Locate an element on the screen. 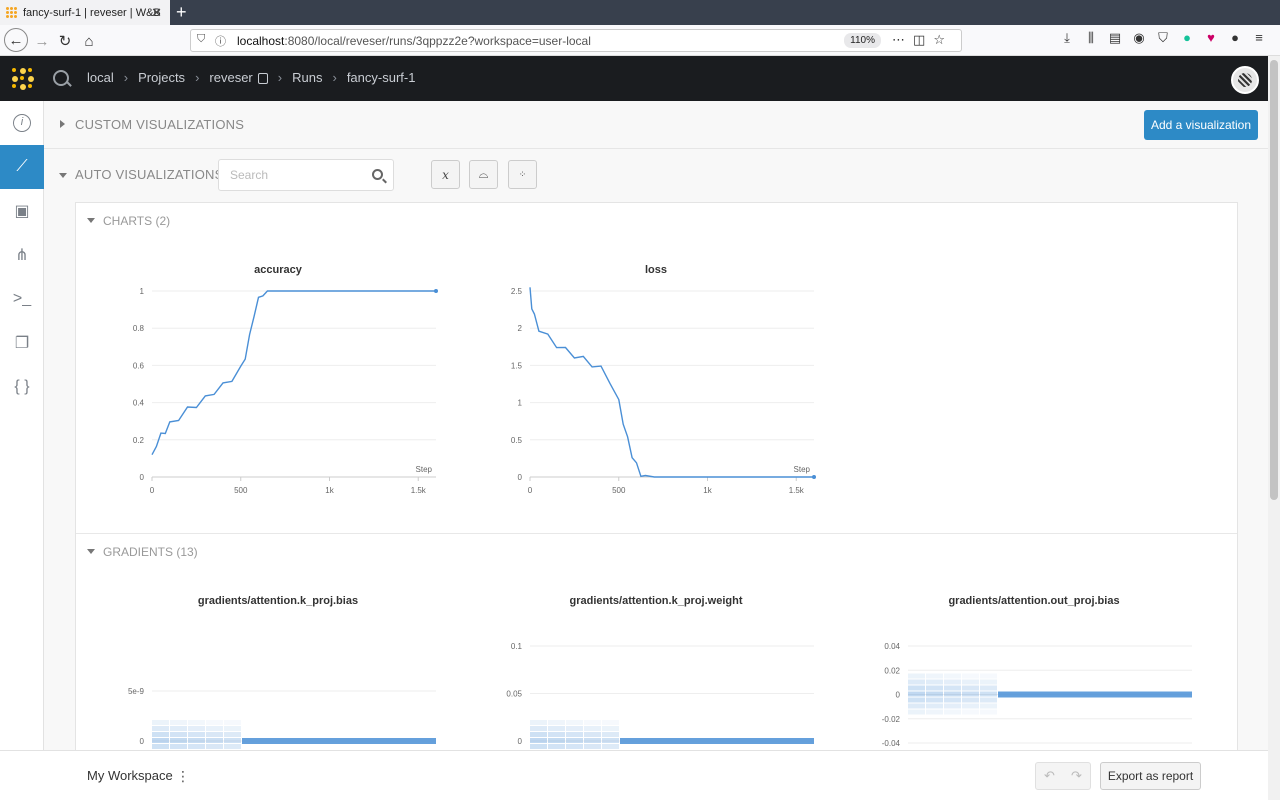  gradient-histogram: 0.04 0.02 0 -0.02 -0.04 is located at coordinates (1042, 680).